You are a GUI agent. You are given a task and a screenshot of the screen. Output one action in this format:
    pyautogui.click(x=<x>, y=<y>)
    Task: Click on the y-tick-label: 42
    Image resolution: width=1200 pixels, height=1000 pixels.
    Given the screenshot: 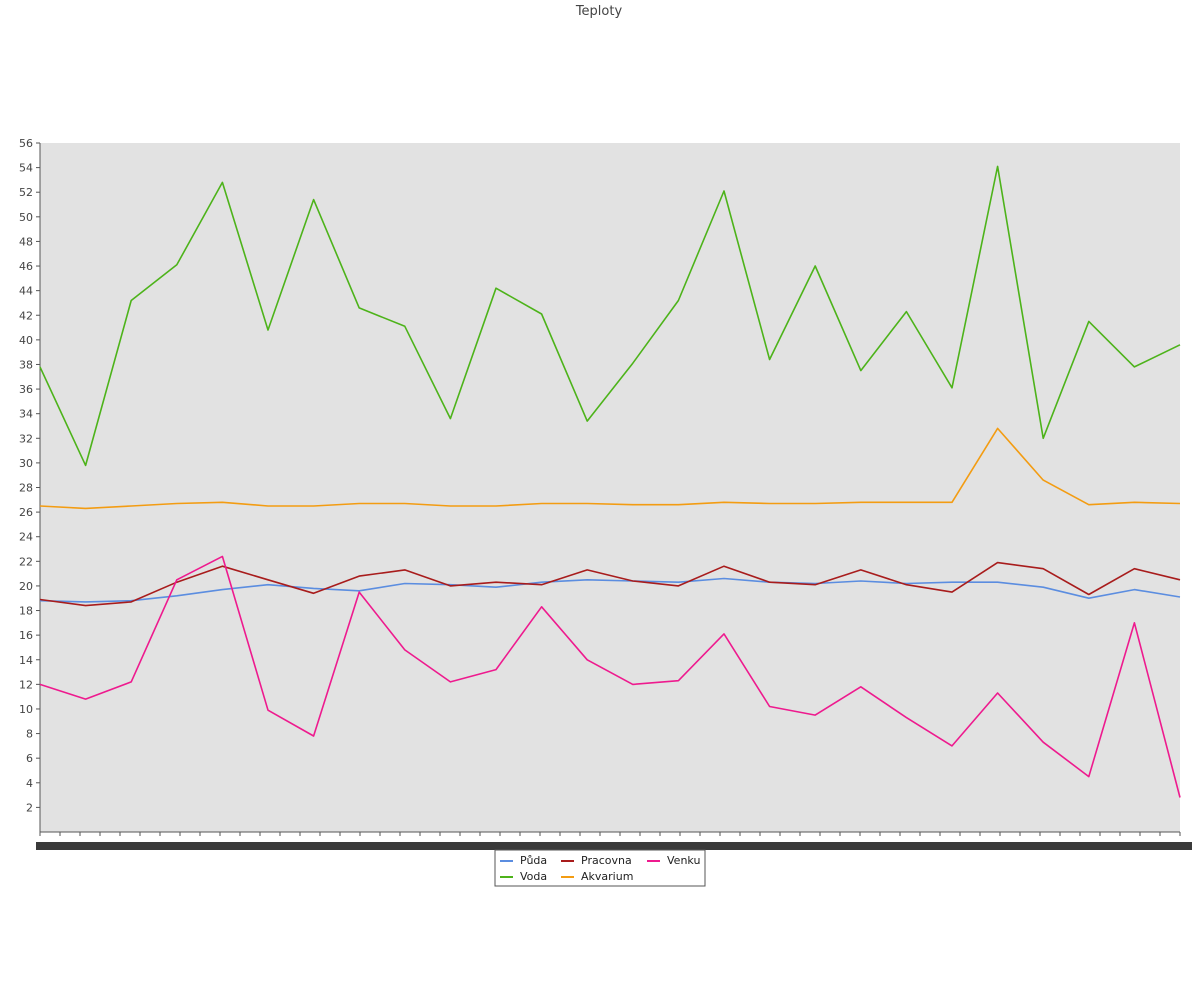 What is the action you would take?
    pyautogui.click(x=26, y=315)
    